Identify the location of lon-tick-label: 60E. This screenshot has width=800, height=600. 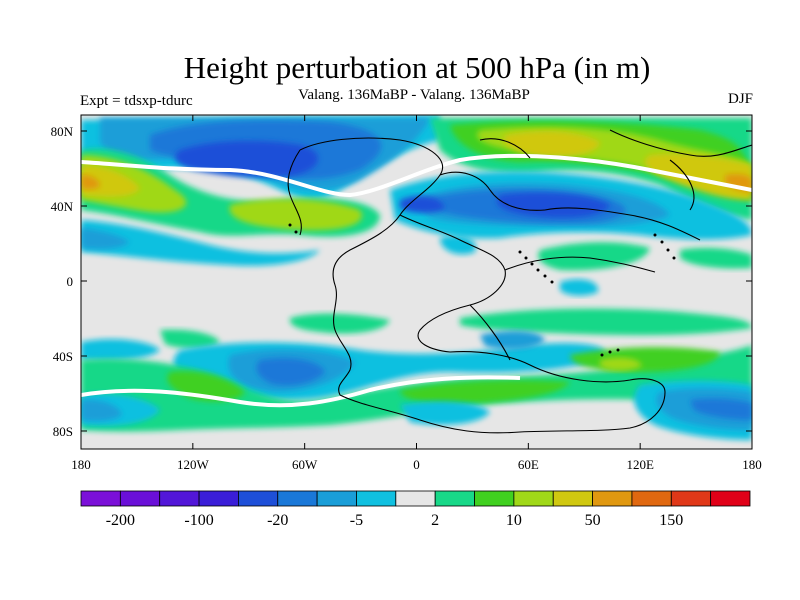
(528, 464).